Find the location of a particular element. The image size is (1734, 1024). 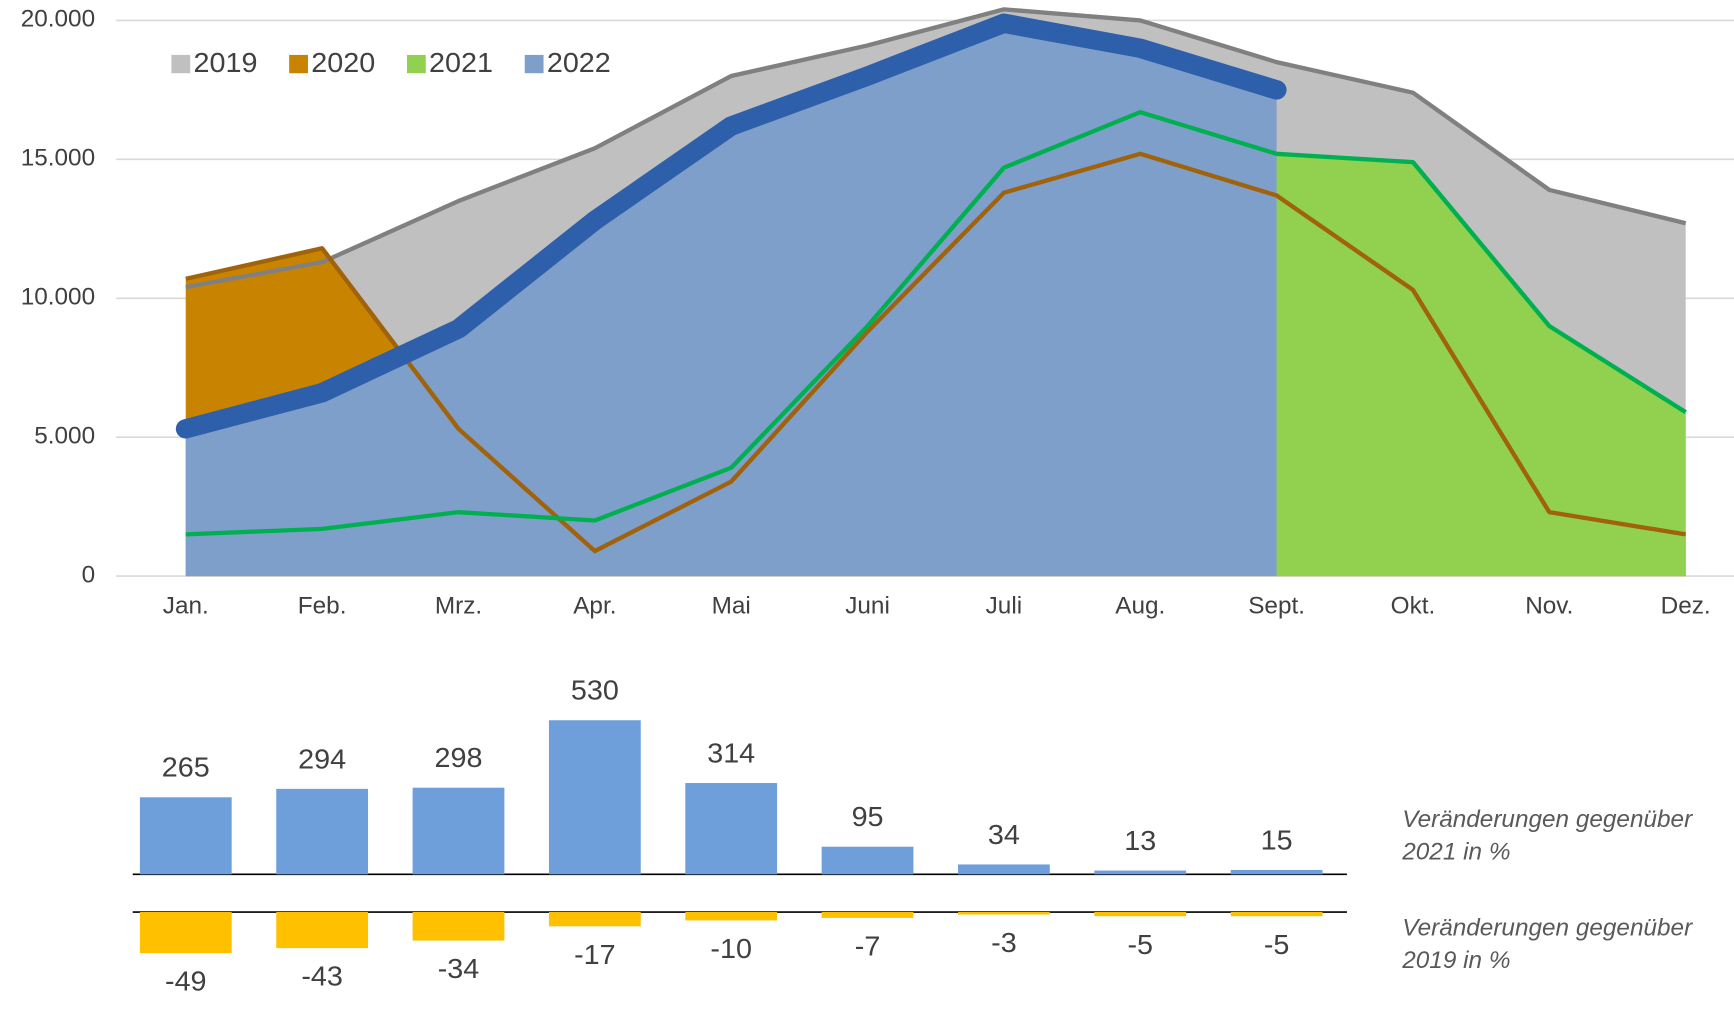

data-label: 530 is located at coordinates (595, 691).